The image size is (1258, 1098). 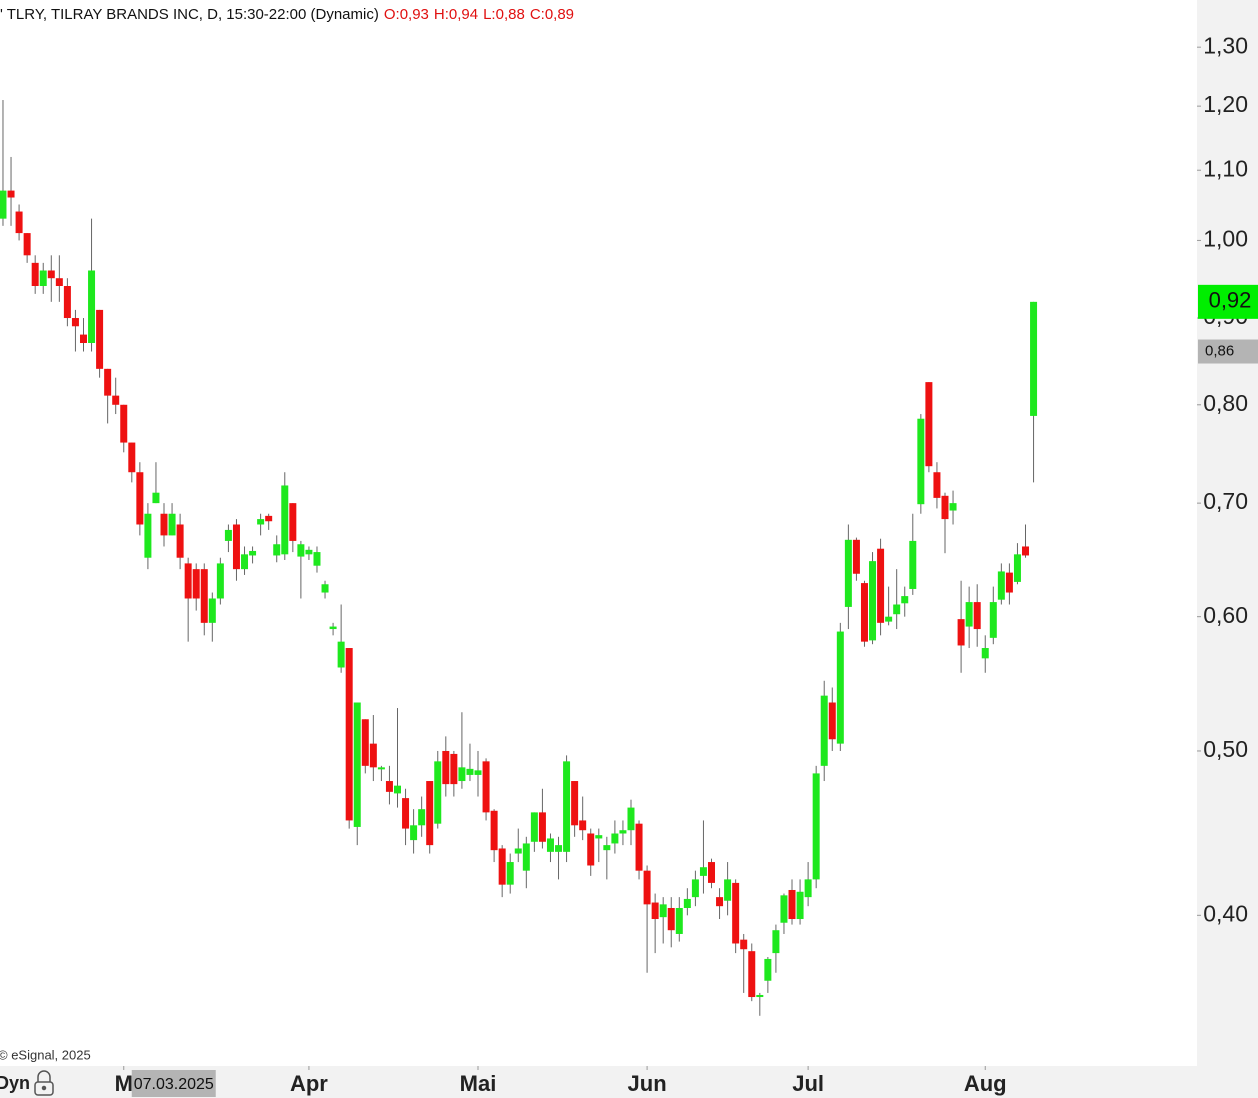 I want to click on mode-label: Dyn, so click(x=15, y=1083).